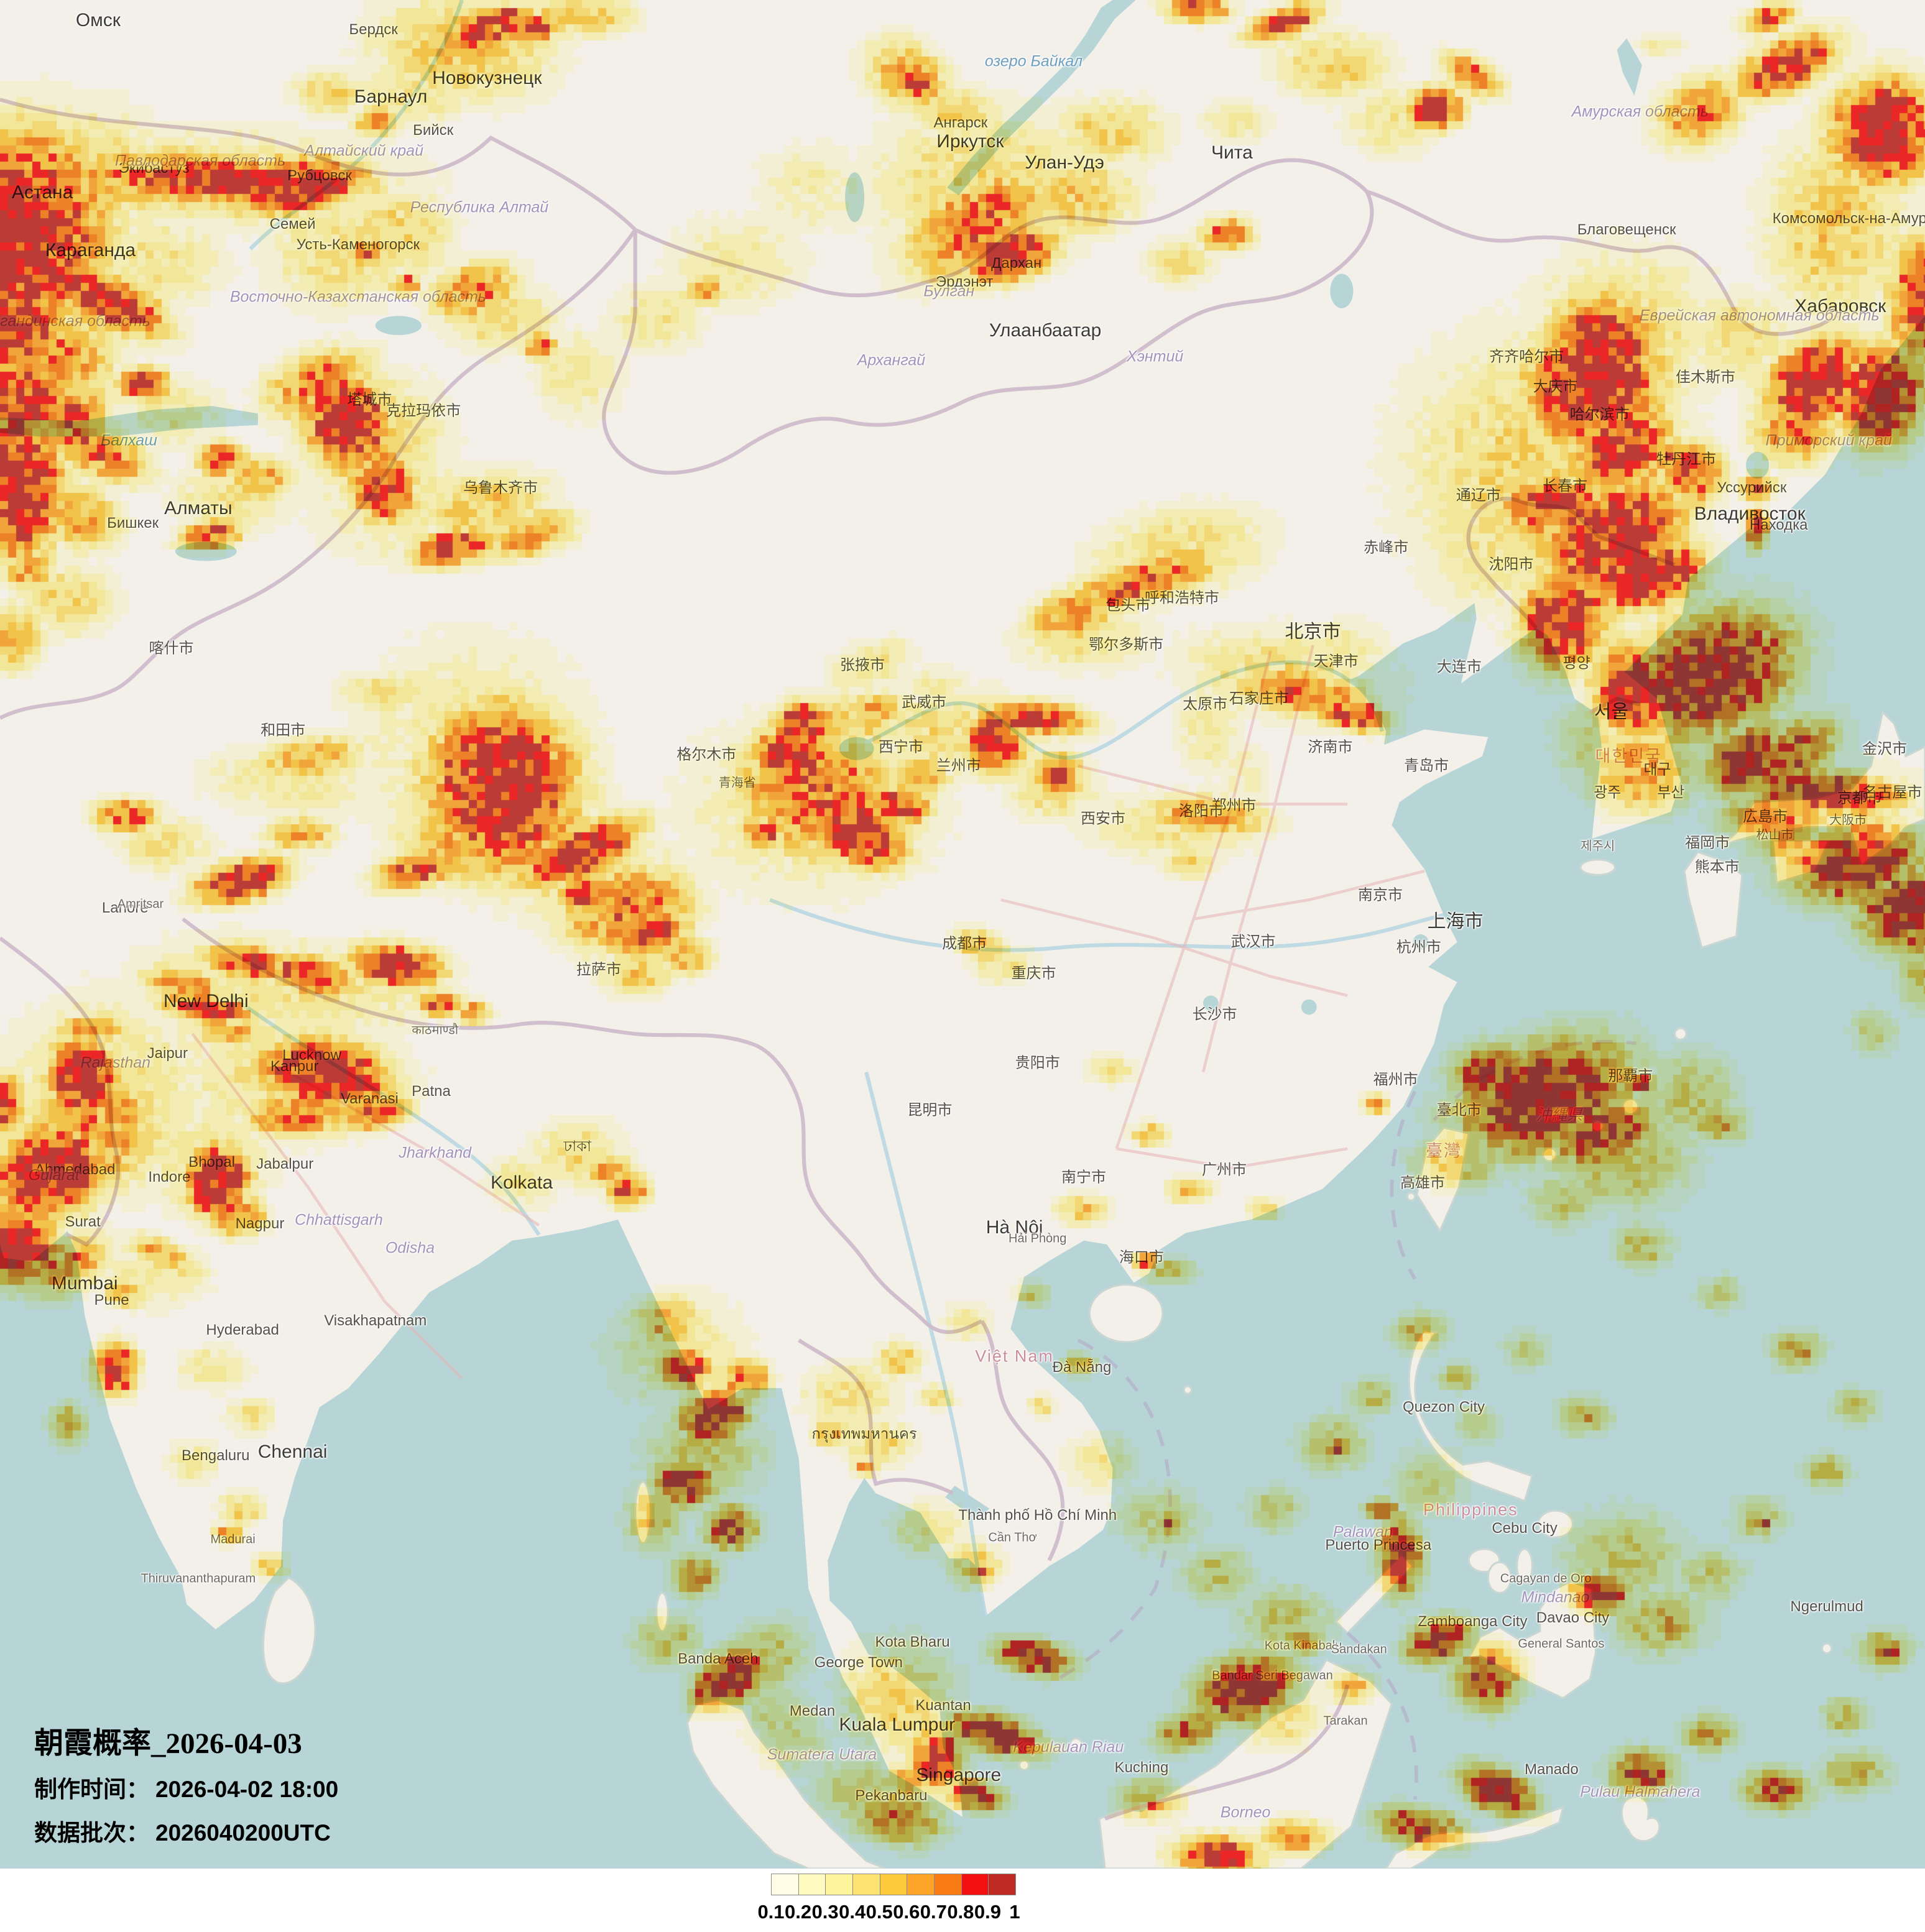  Describe the element at coordinates (168, 1743) in the screenshot. I see `map-title: 朝霞概率_2026-04-03` at that location.